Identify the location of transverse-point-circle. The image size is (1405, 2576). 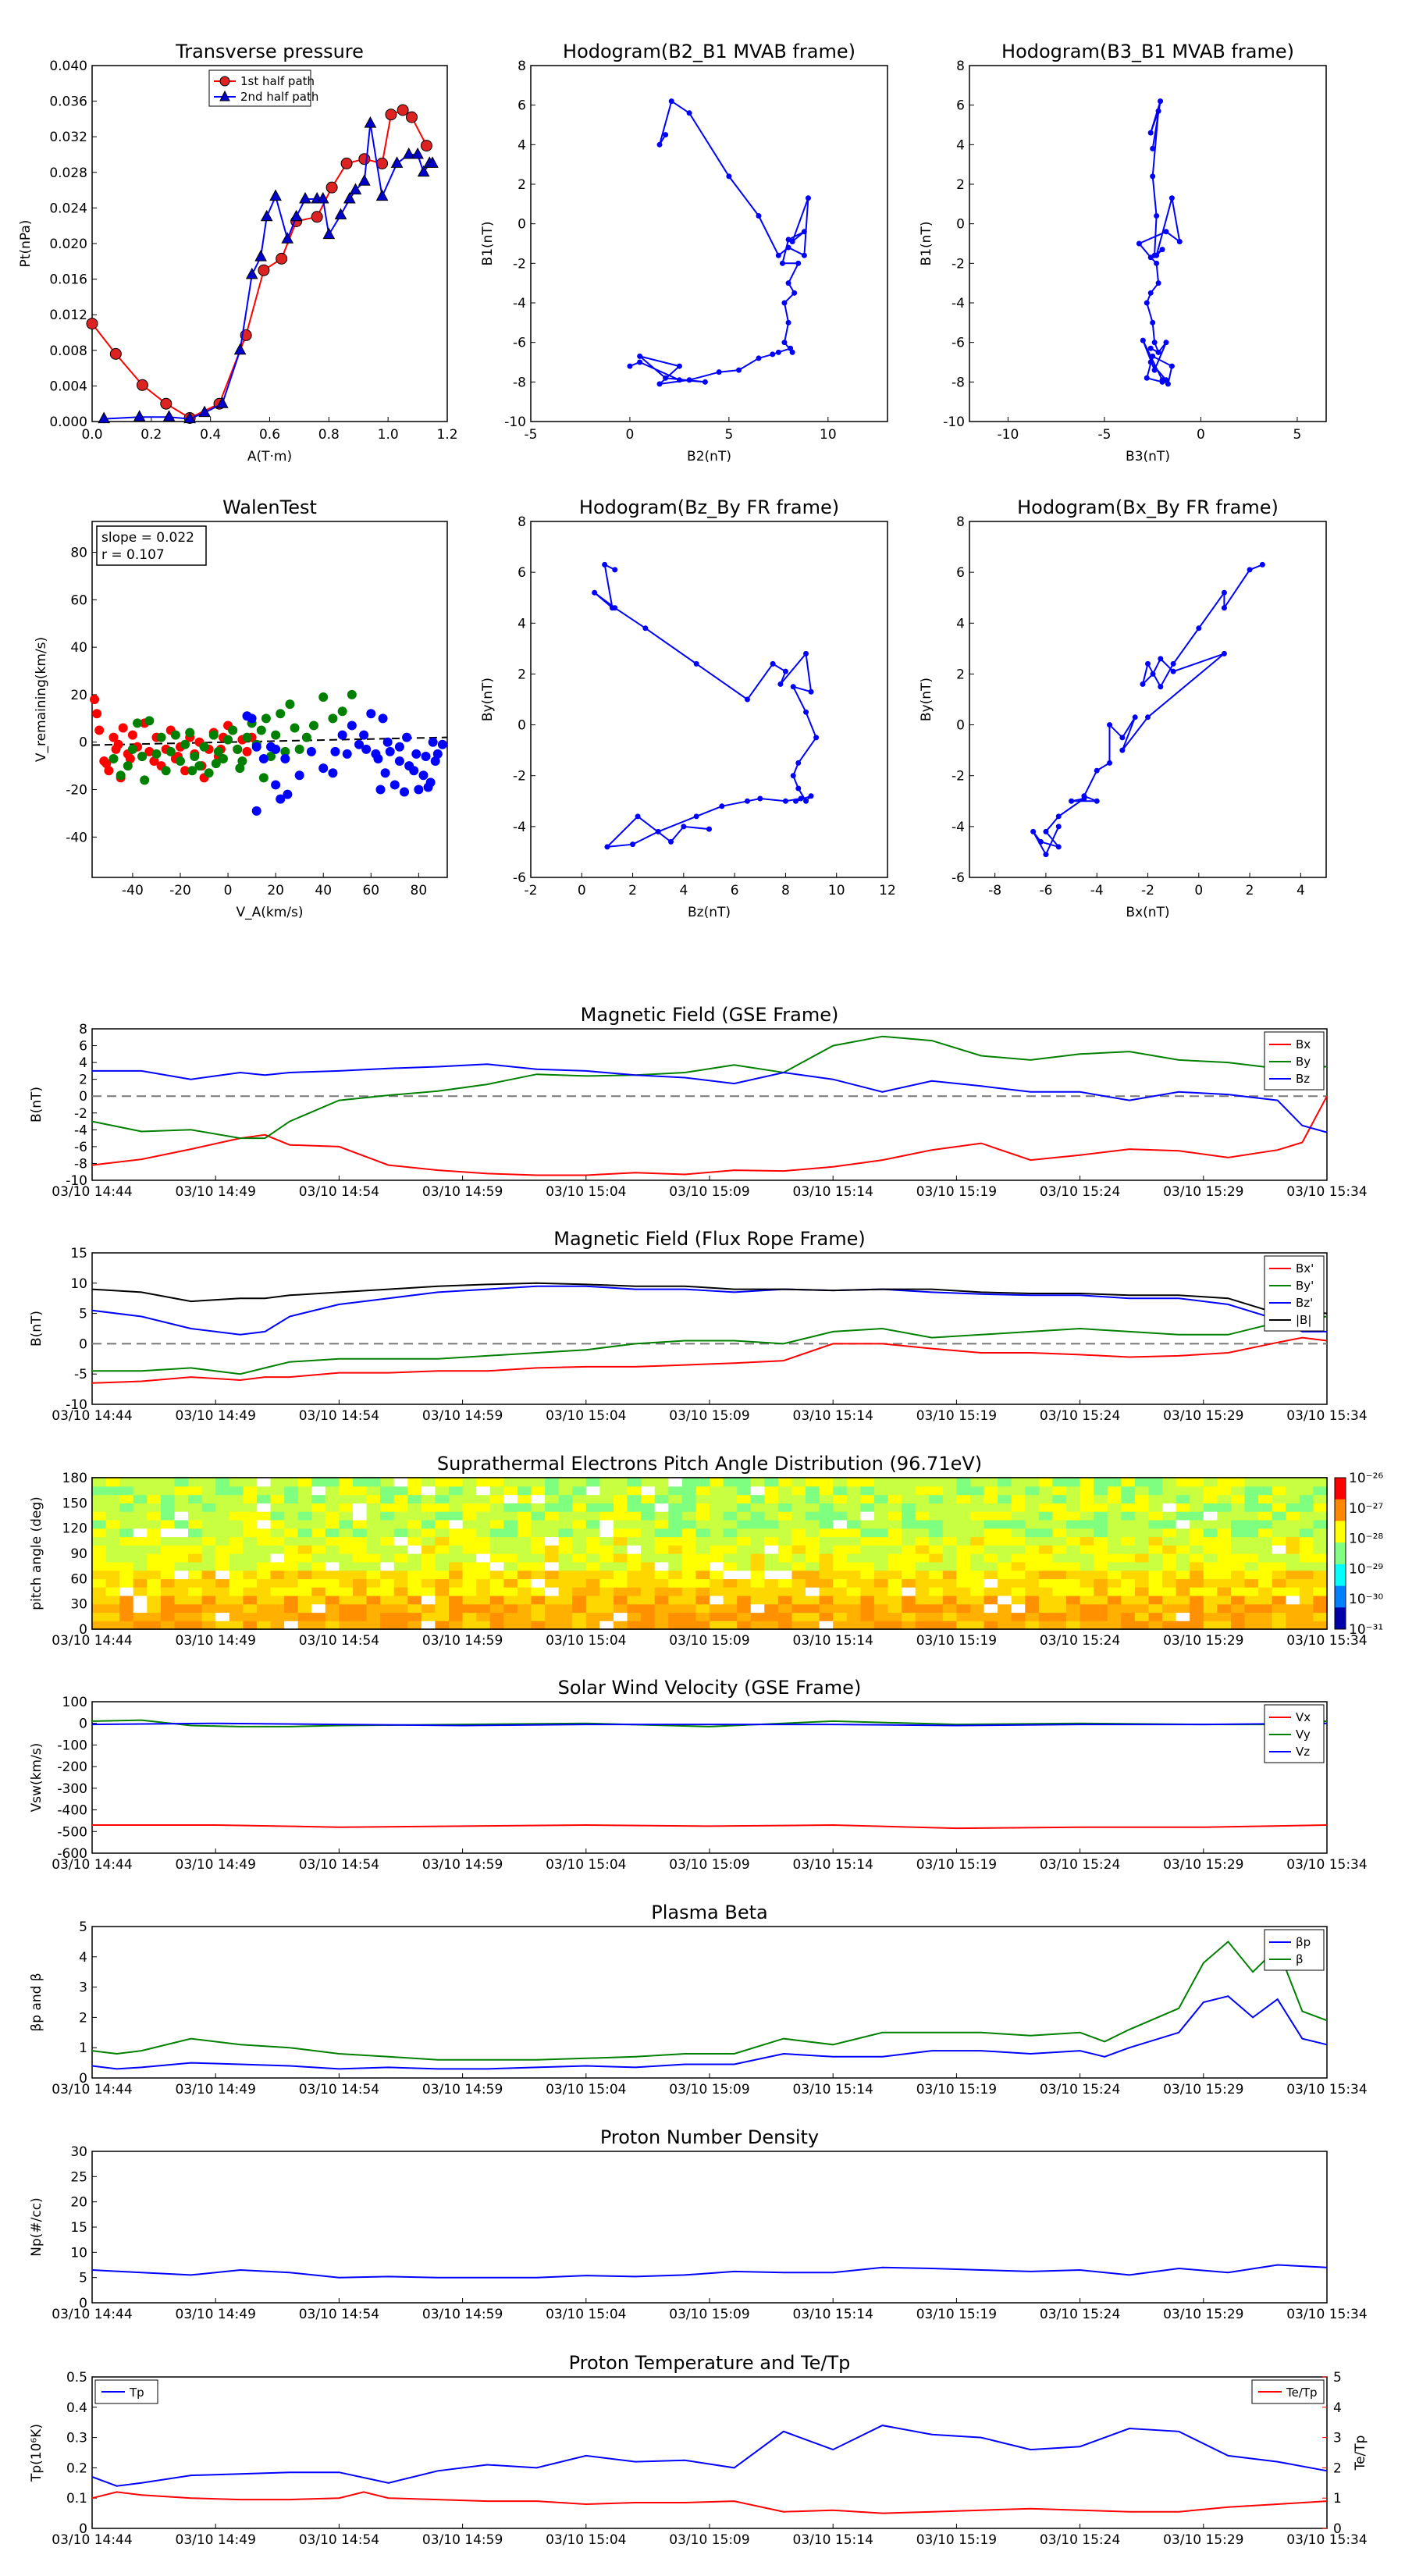
(167, 404).